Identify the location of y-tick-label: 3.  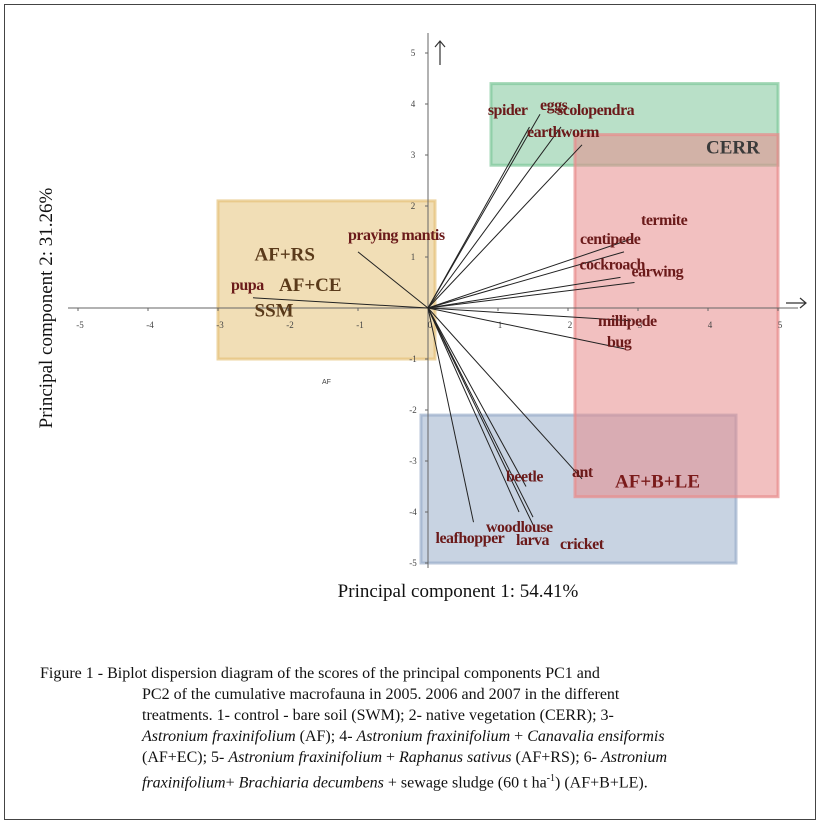
(413, 155).